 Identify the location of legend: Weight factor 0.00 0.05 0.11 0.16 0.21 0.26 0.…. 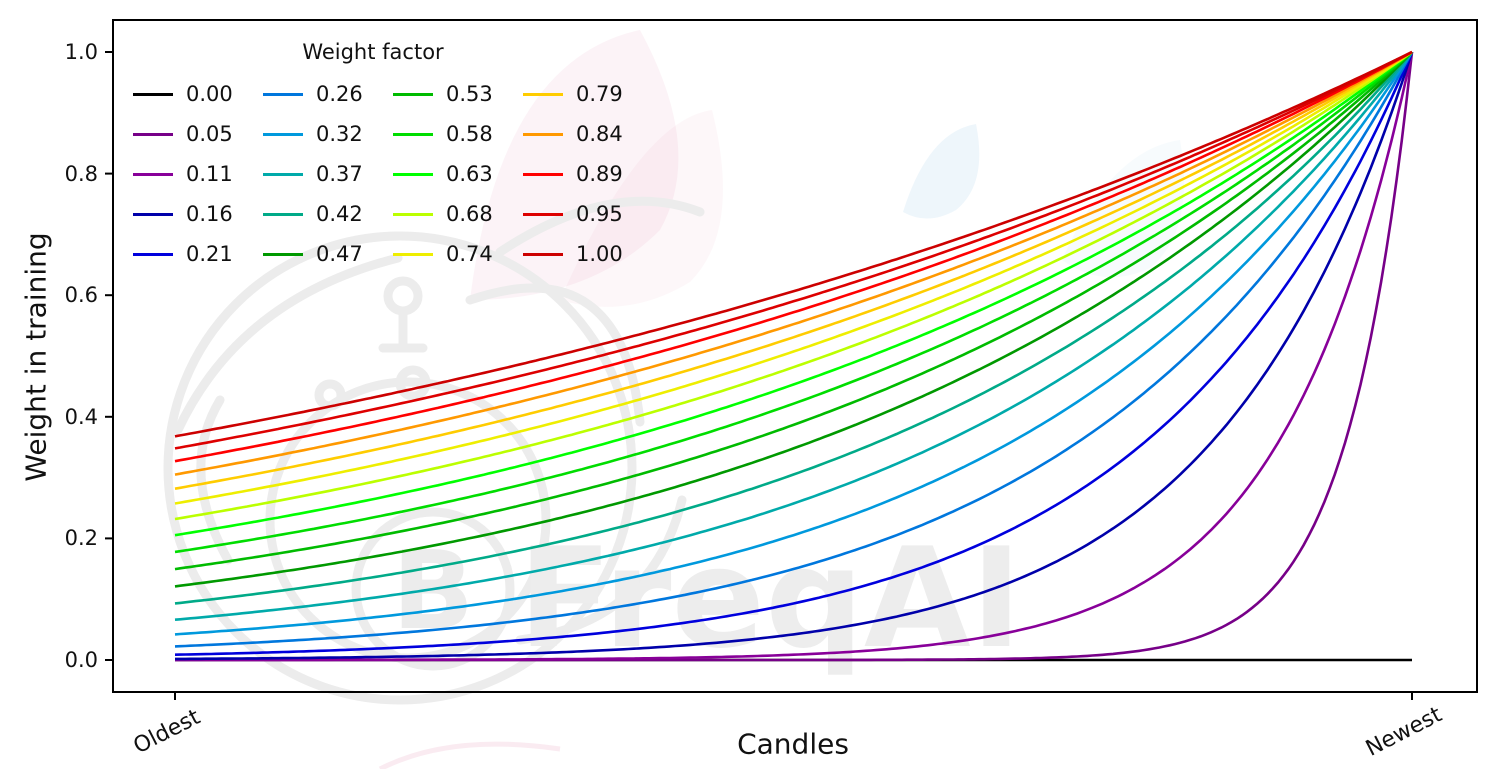
(393, 157).